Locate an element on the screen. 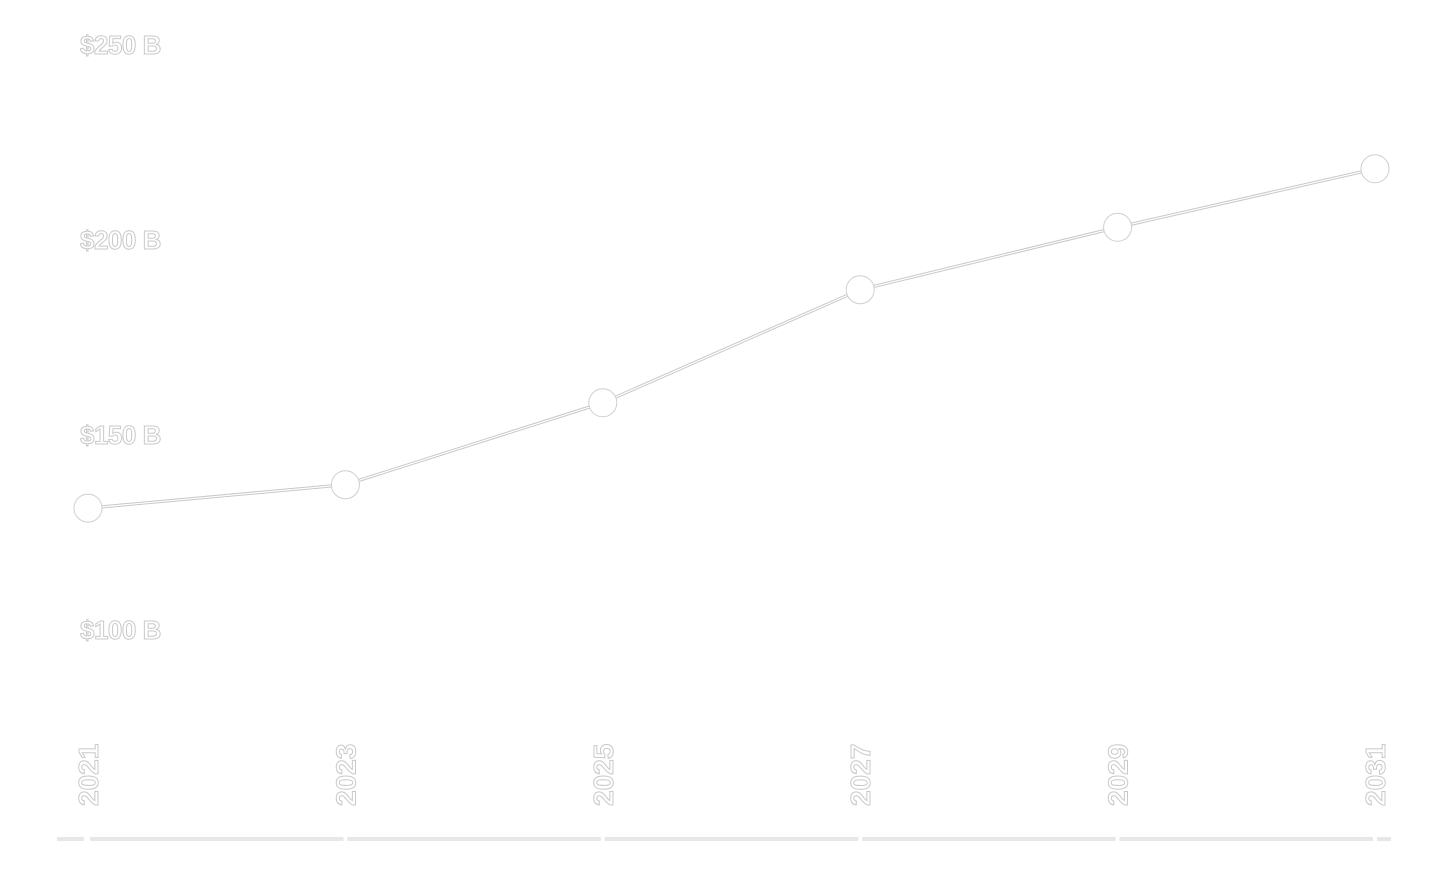 This screenshot has width=1440, height=869. y-axis-labels: $250 B $200 B $150 B $100 B is located at coordinates (121, 338).